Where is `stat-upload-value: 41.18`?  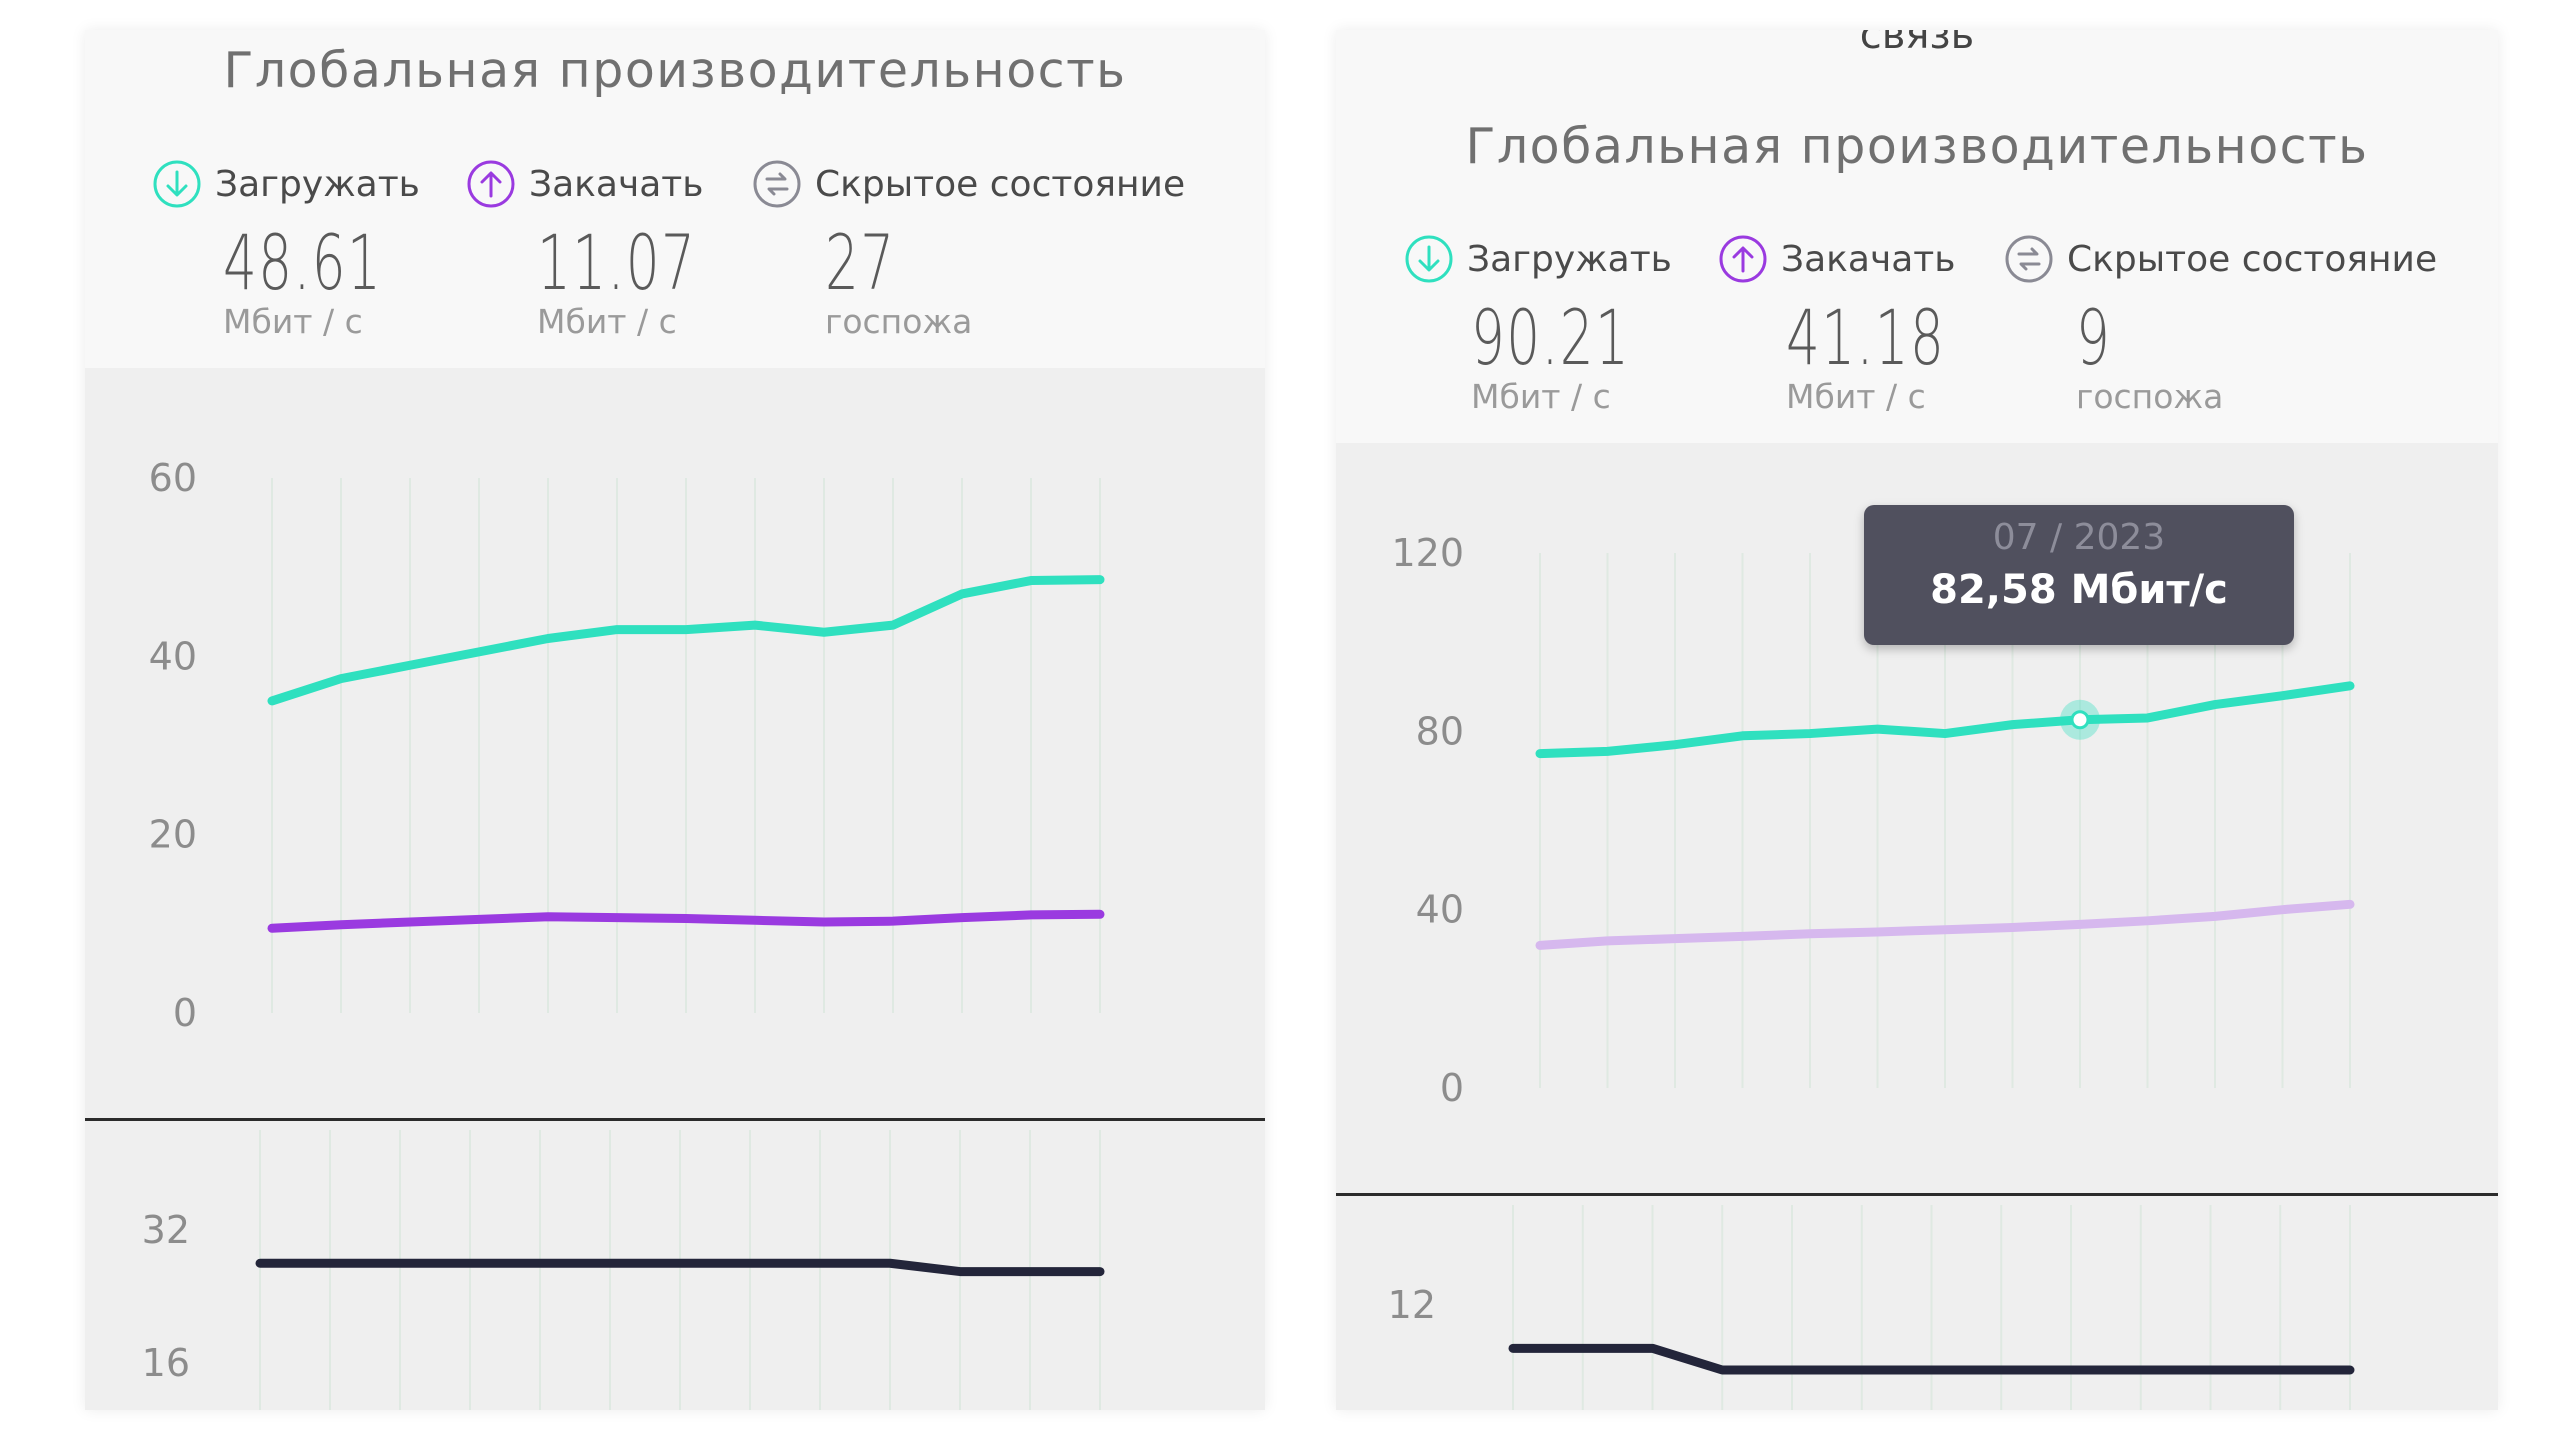 stat-upload-value: 41.18 is located at coordinates (1866, 337).